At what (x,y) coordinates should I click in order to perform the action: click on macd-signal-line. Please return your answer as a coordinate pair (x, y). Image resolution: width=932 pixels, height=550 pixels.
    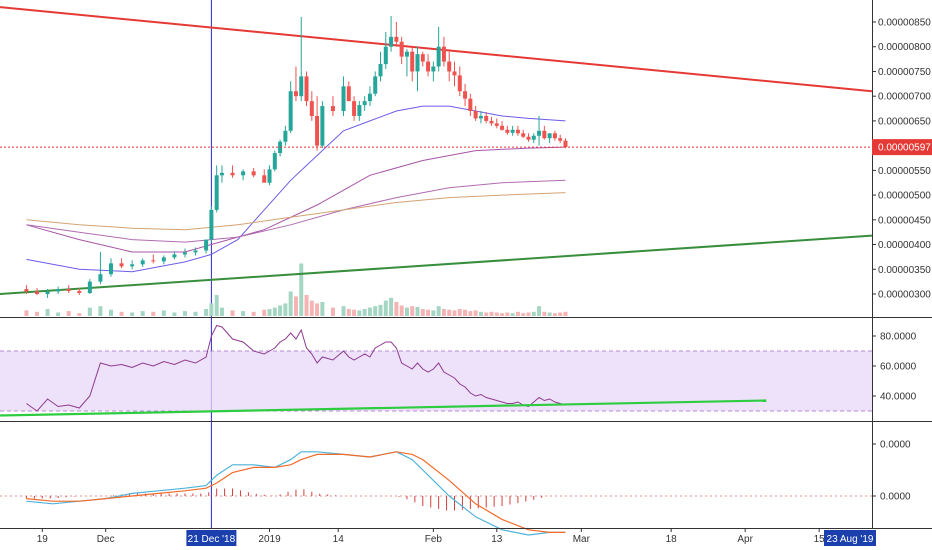
    Looking at the image, I should click on (296, 492).